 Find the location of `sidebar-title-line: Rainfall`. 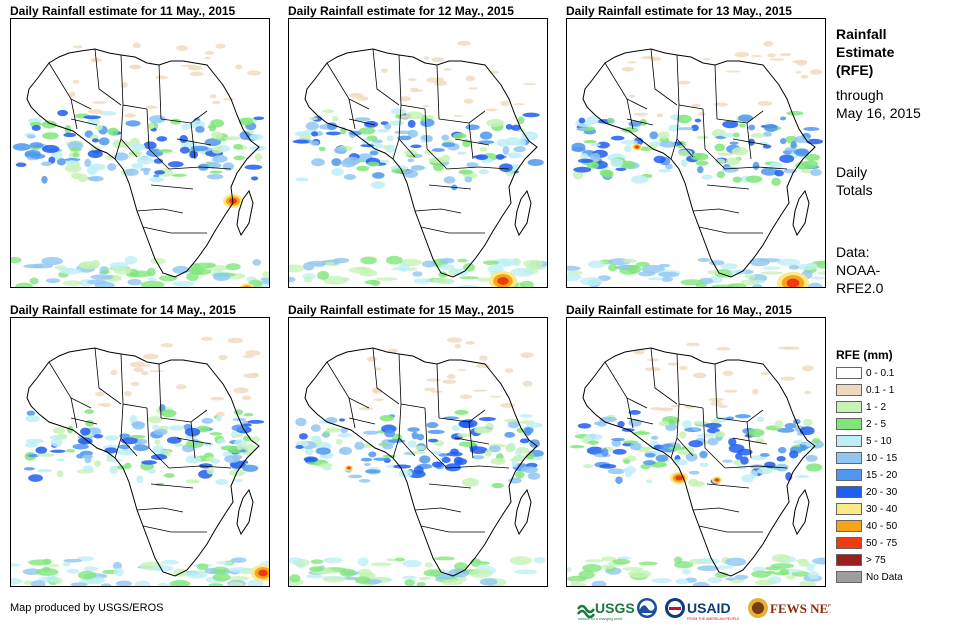

sidebar-title-line: Rainfall is located at coordinates (861, 34).